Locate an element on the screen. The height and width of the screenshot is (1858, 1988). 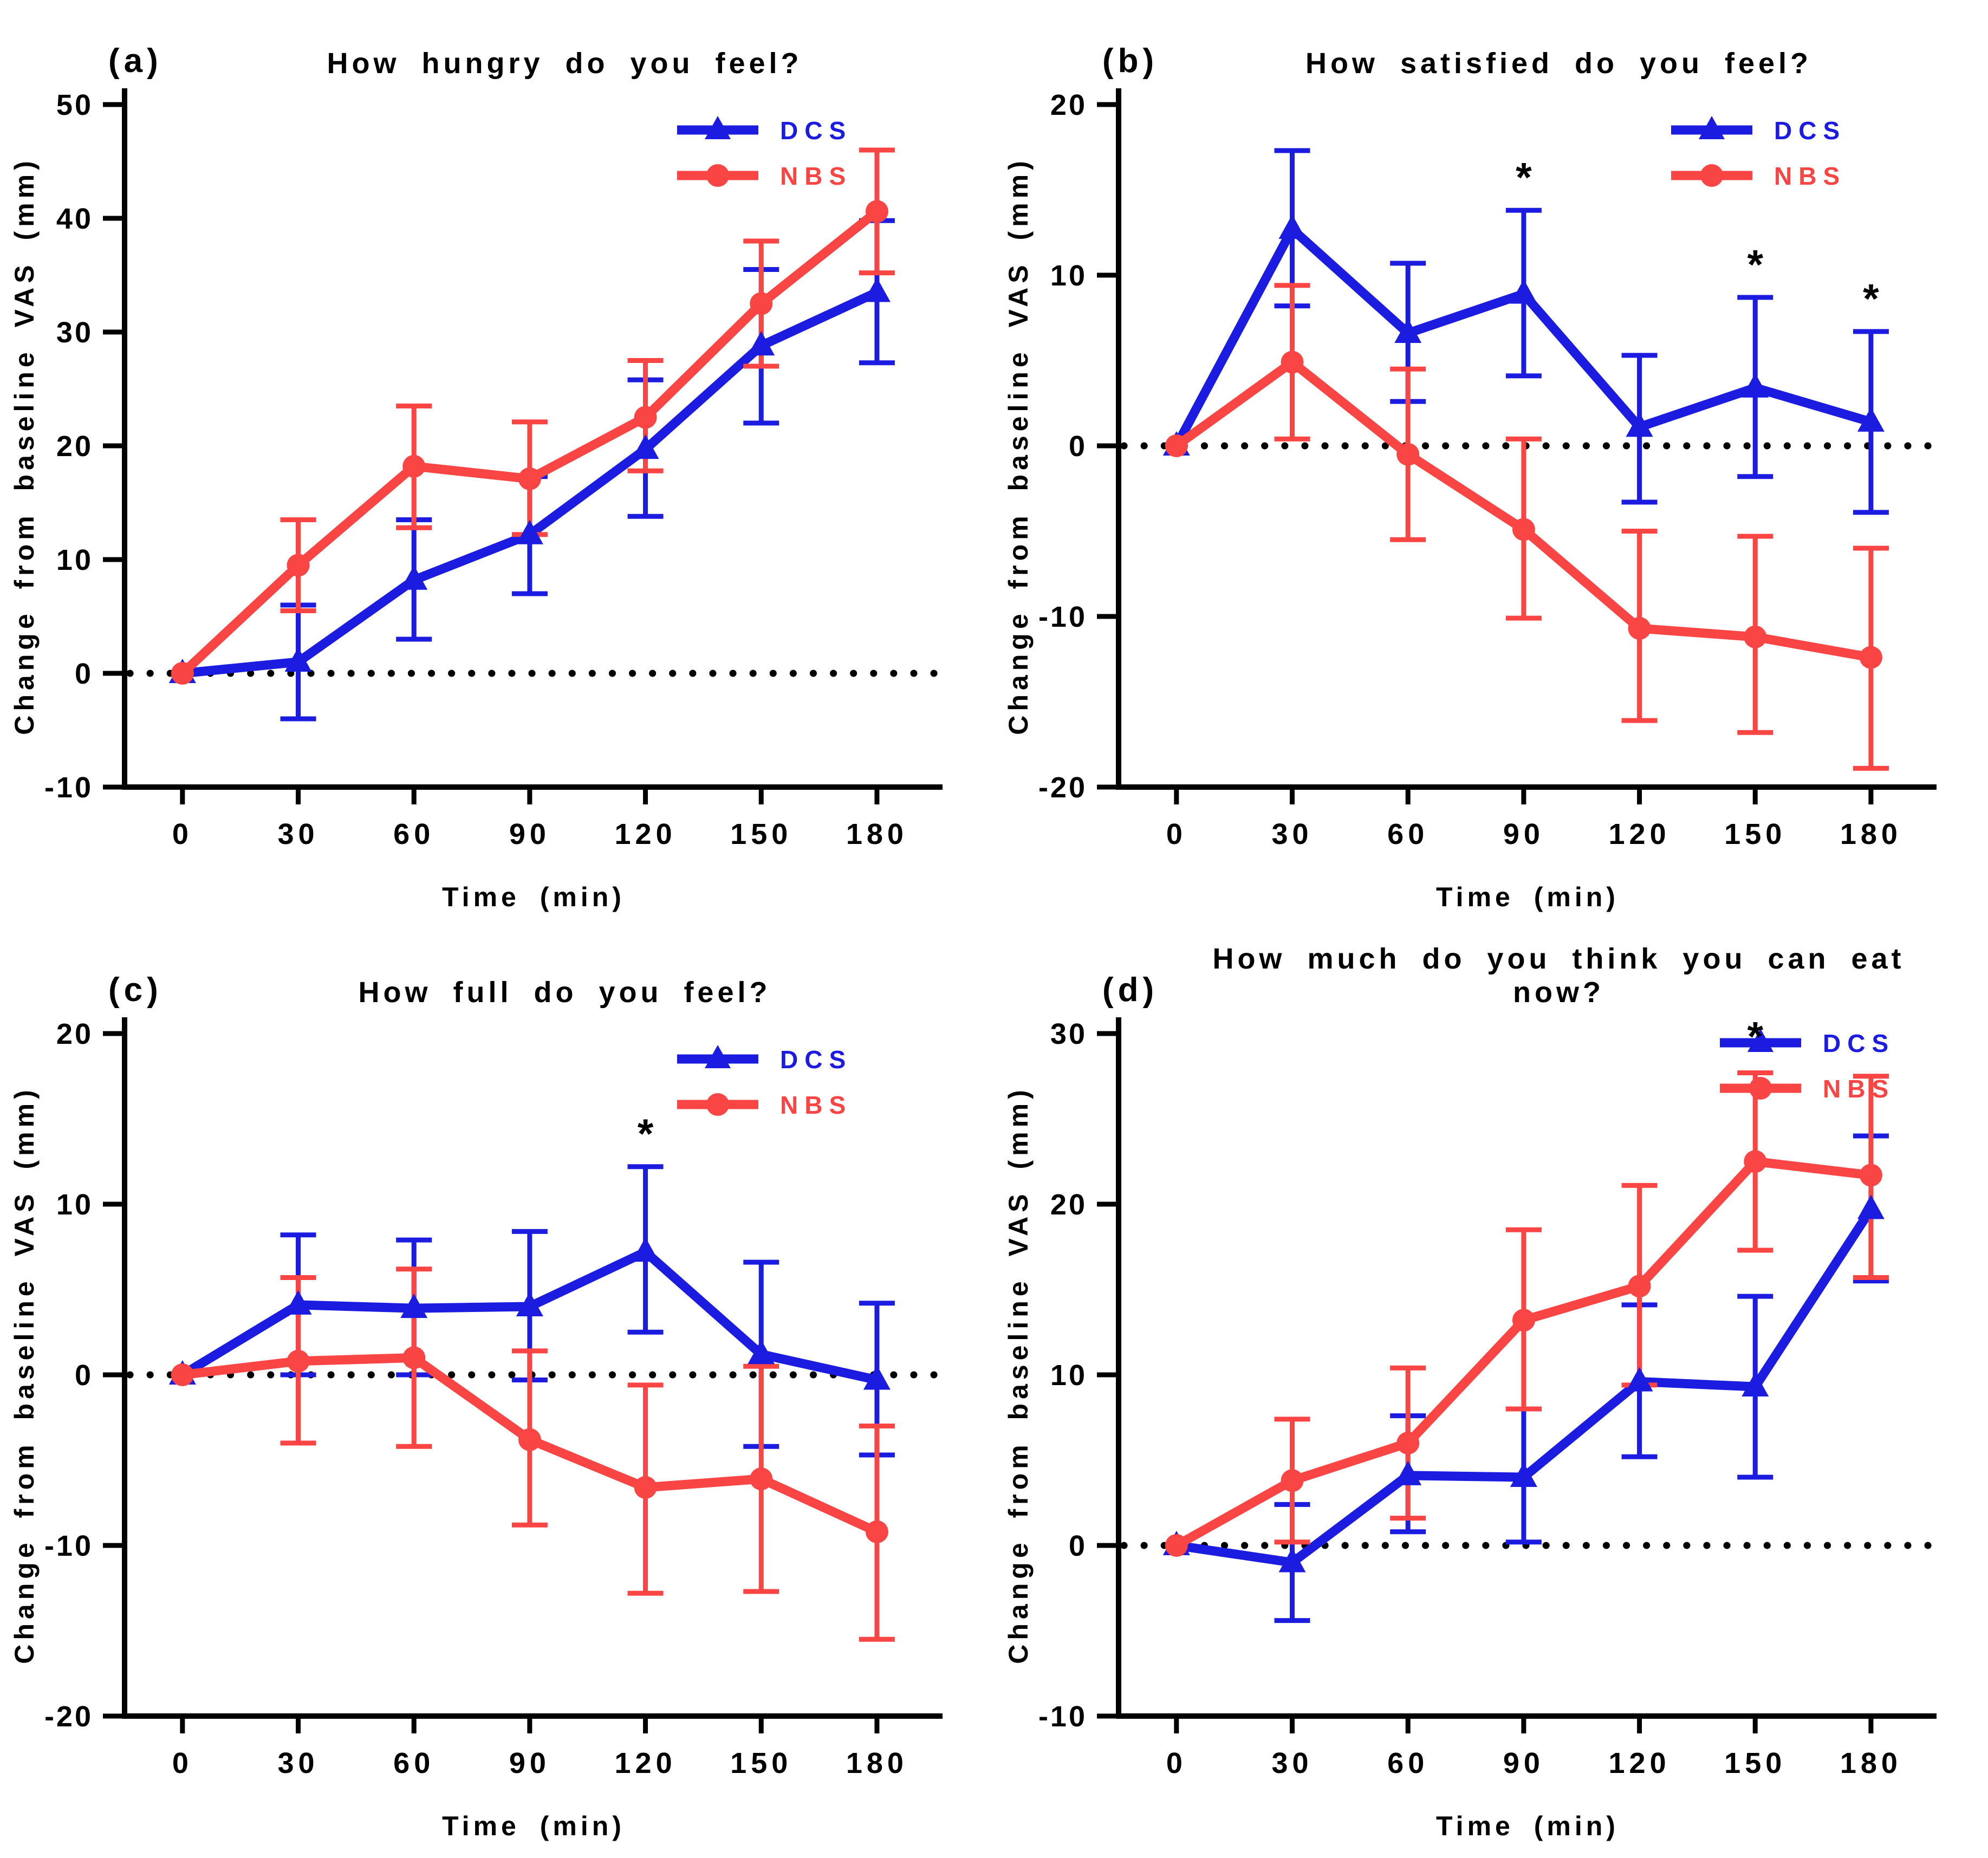
panel-c-header: (c) How full do you feel? is located at coordinates (497, 969).